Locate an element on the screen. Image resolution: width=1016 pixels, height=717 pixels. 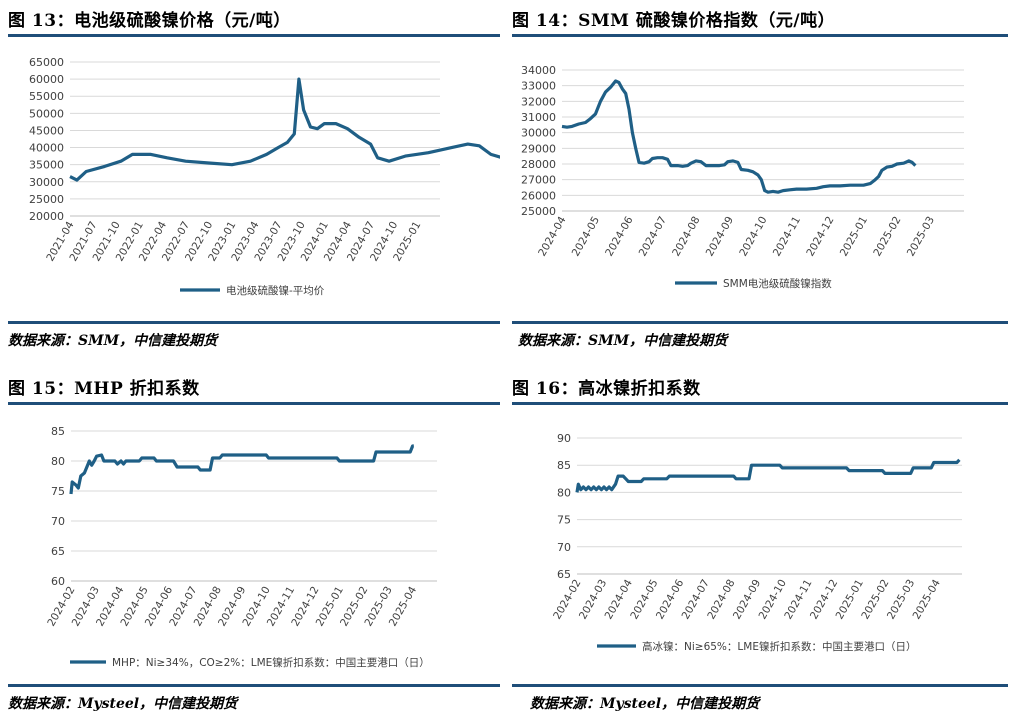
y-tick-label: 29000 is located at coordinates (538, 148).